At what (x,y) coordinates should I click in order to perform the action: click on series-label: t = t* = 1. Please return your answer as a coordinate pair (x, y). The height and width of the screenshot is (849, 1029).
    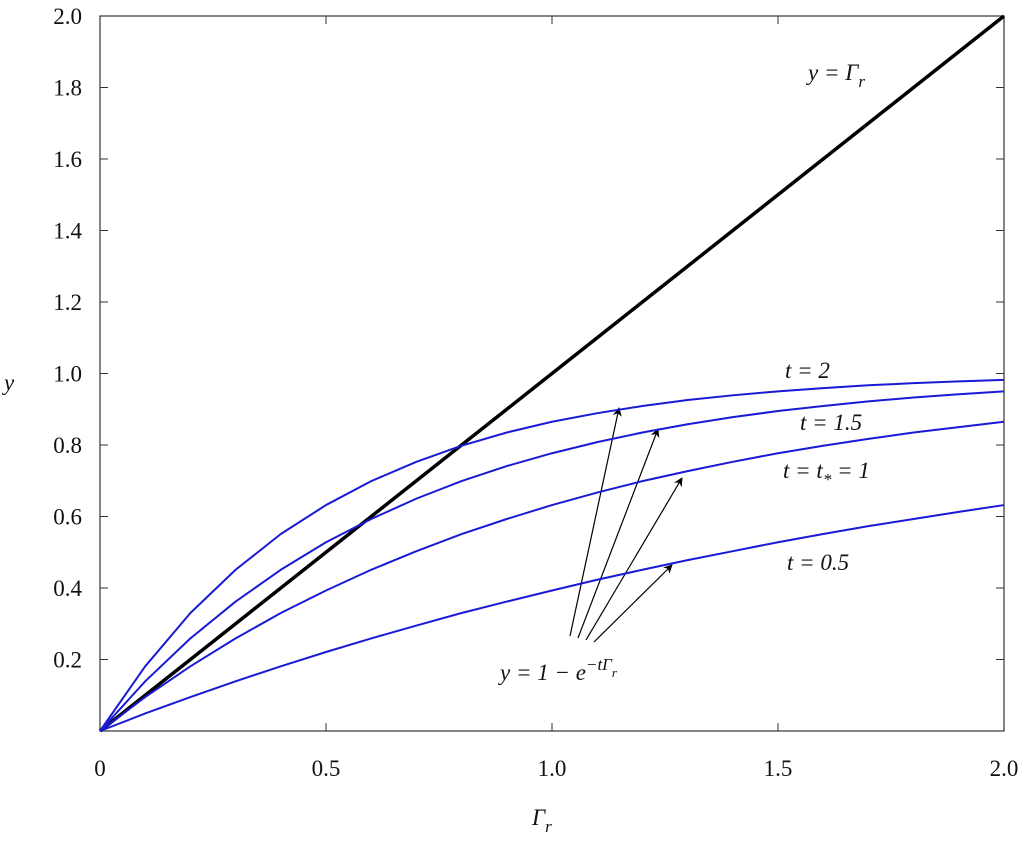
    Looking at the image, I should click on (826, 473).